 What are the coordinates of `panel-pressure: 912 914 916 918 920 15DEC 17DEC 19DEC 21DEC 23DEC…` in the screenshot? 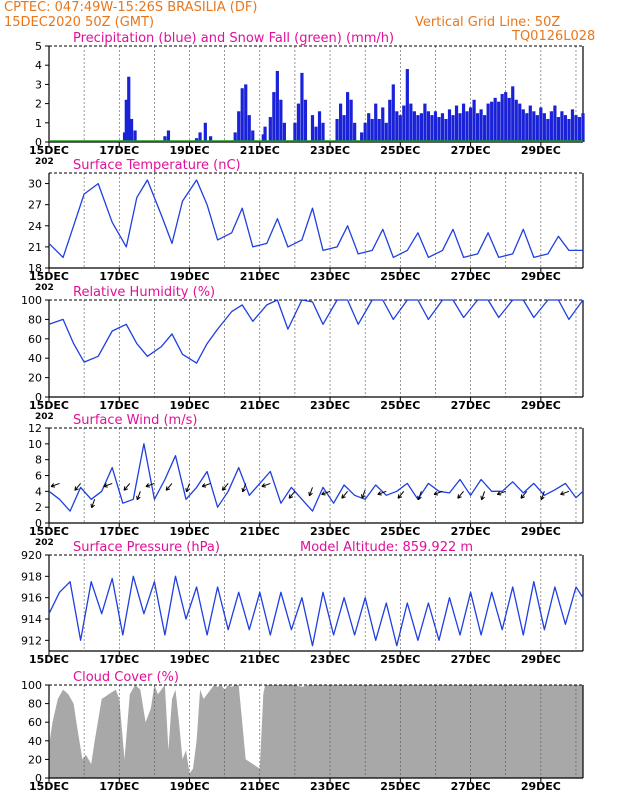 It's located at (302, 603).